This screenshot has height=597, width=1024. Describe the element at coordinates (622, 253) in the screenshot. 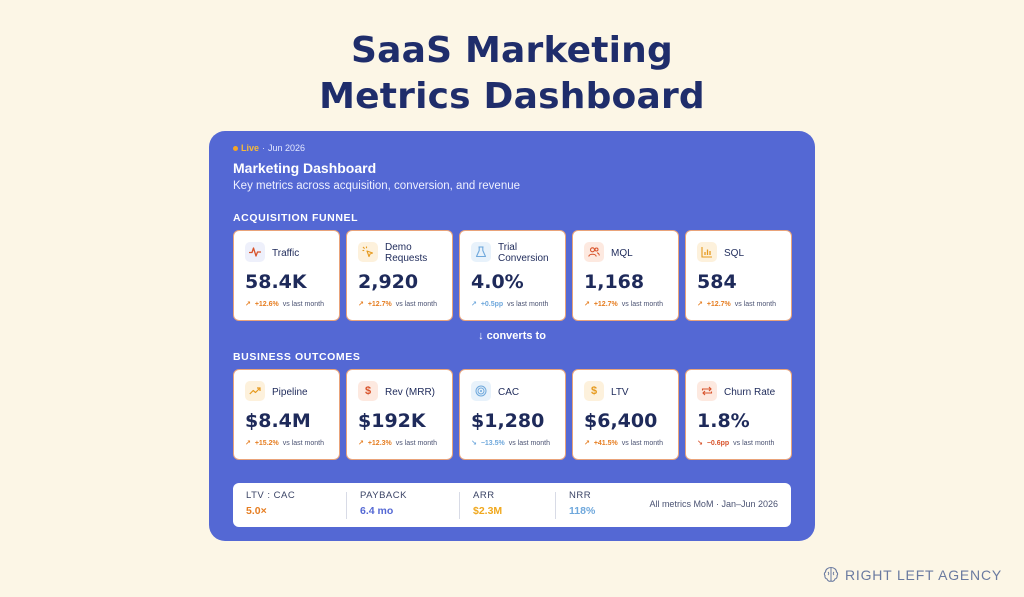

I see `card-label: MQL` at that location.